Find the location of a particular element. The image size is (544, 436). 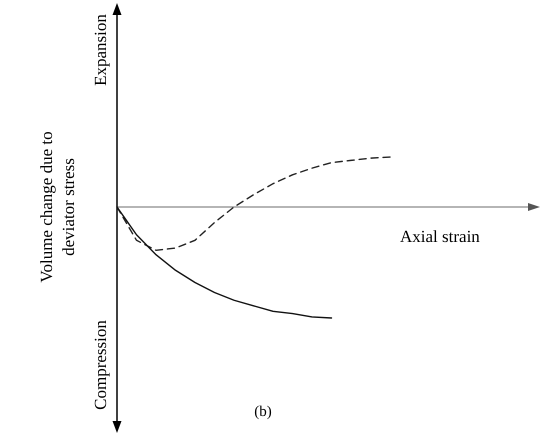

text: Expansion is located at coordinates (100, 50).